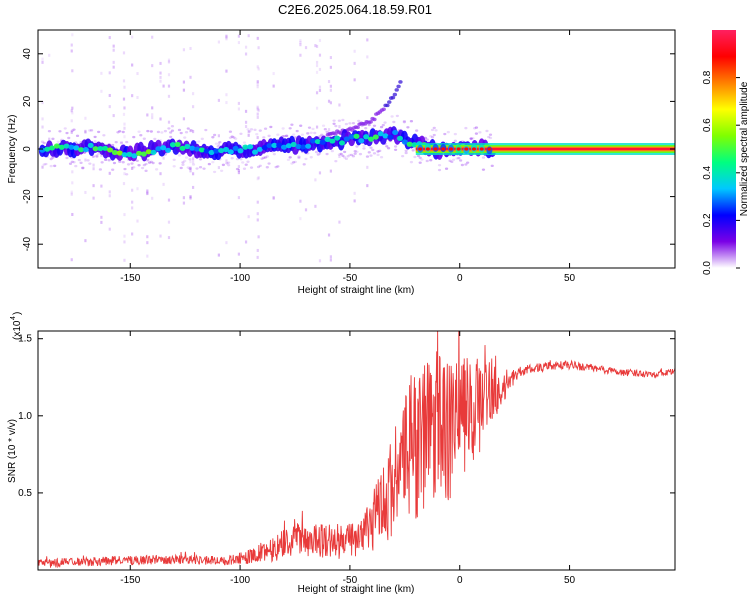 This screenshot has height=600, width=750. Describe the element at coordinates (707, 77) in the screenshot. I see `colorbar-tick-label: 0.8` at that location.